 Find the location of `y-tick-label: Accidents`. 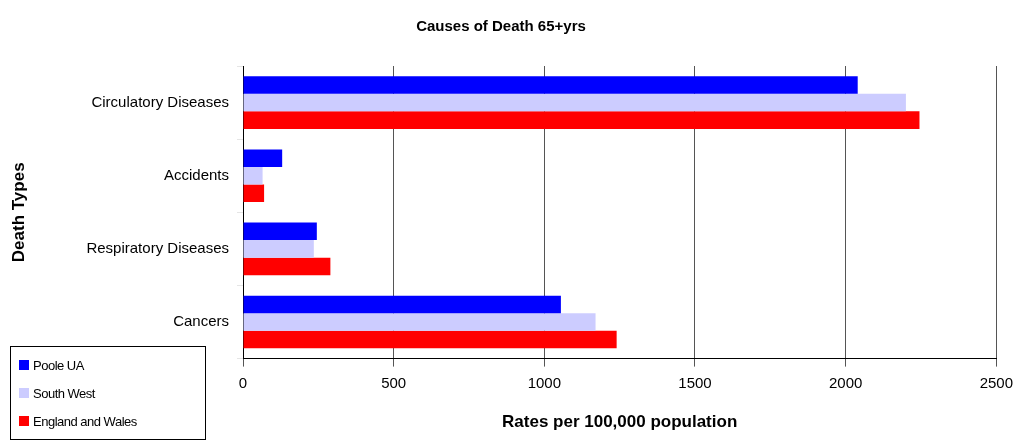

y-tick-label: Accidents is located at coordinates (196, 174).